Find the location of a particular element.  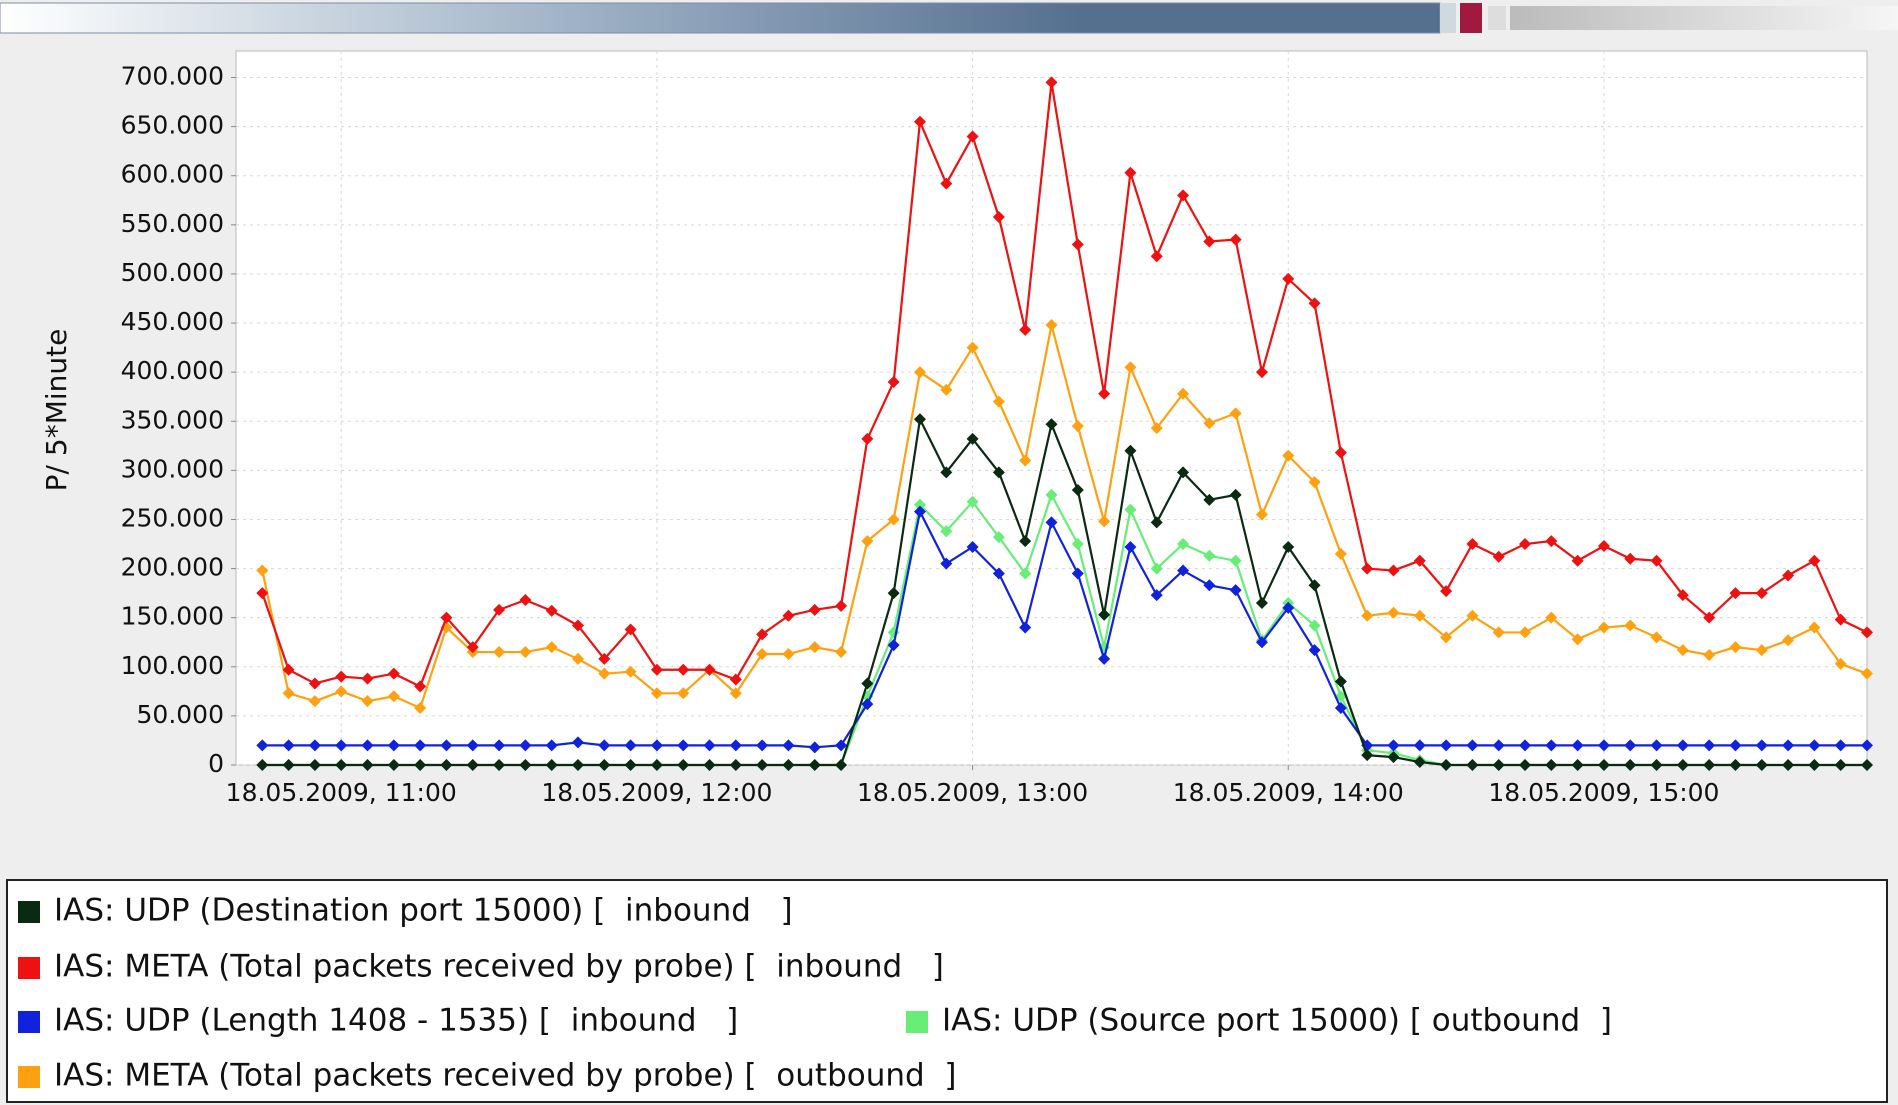

y-tick-label: 550.000 is located at coordinates (172, 223).